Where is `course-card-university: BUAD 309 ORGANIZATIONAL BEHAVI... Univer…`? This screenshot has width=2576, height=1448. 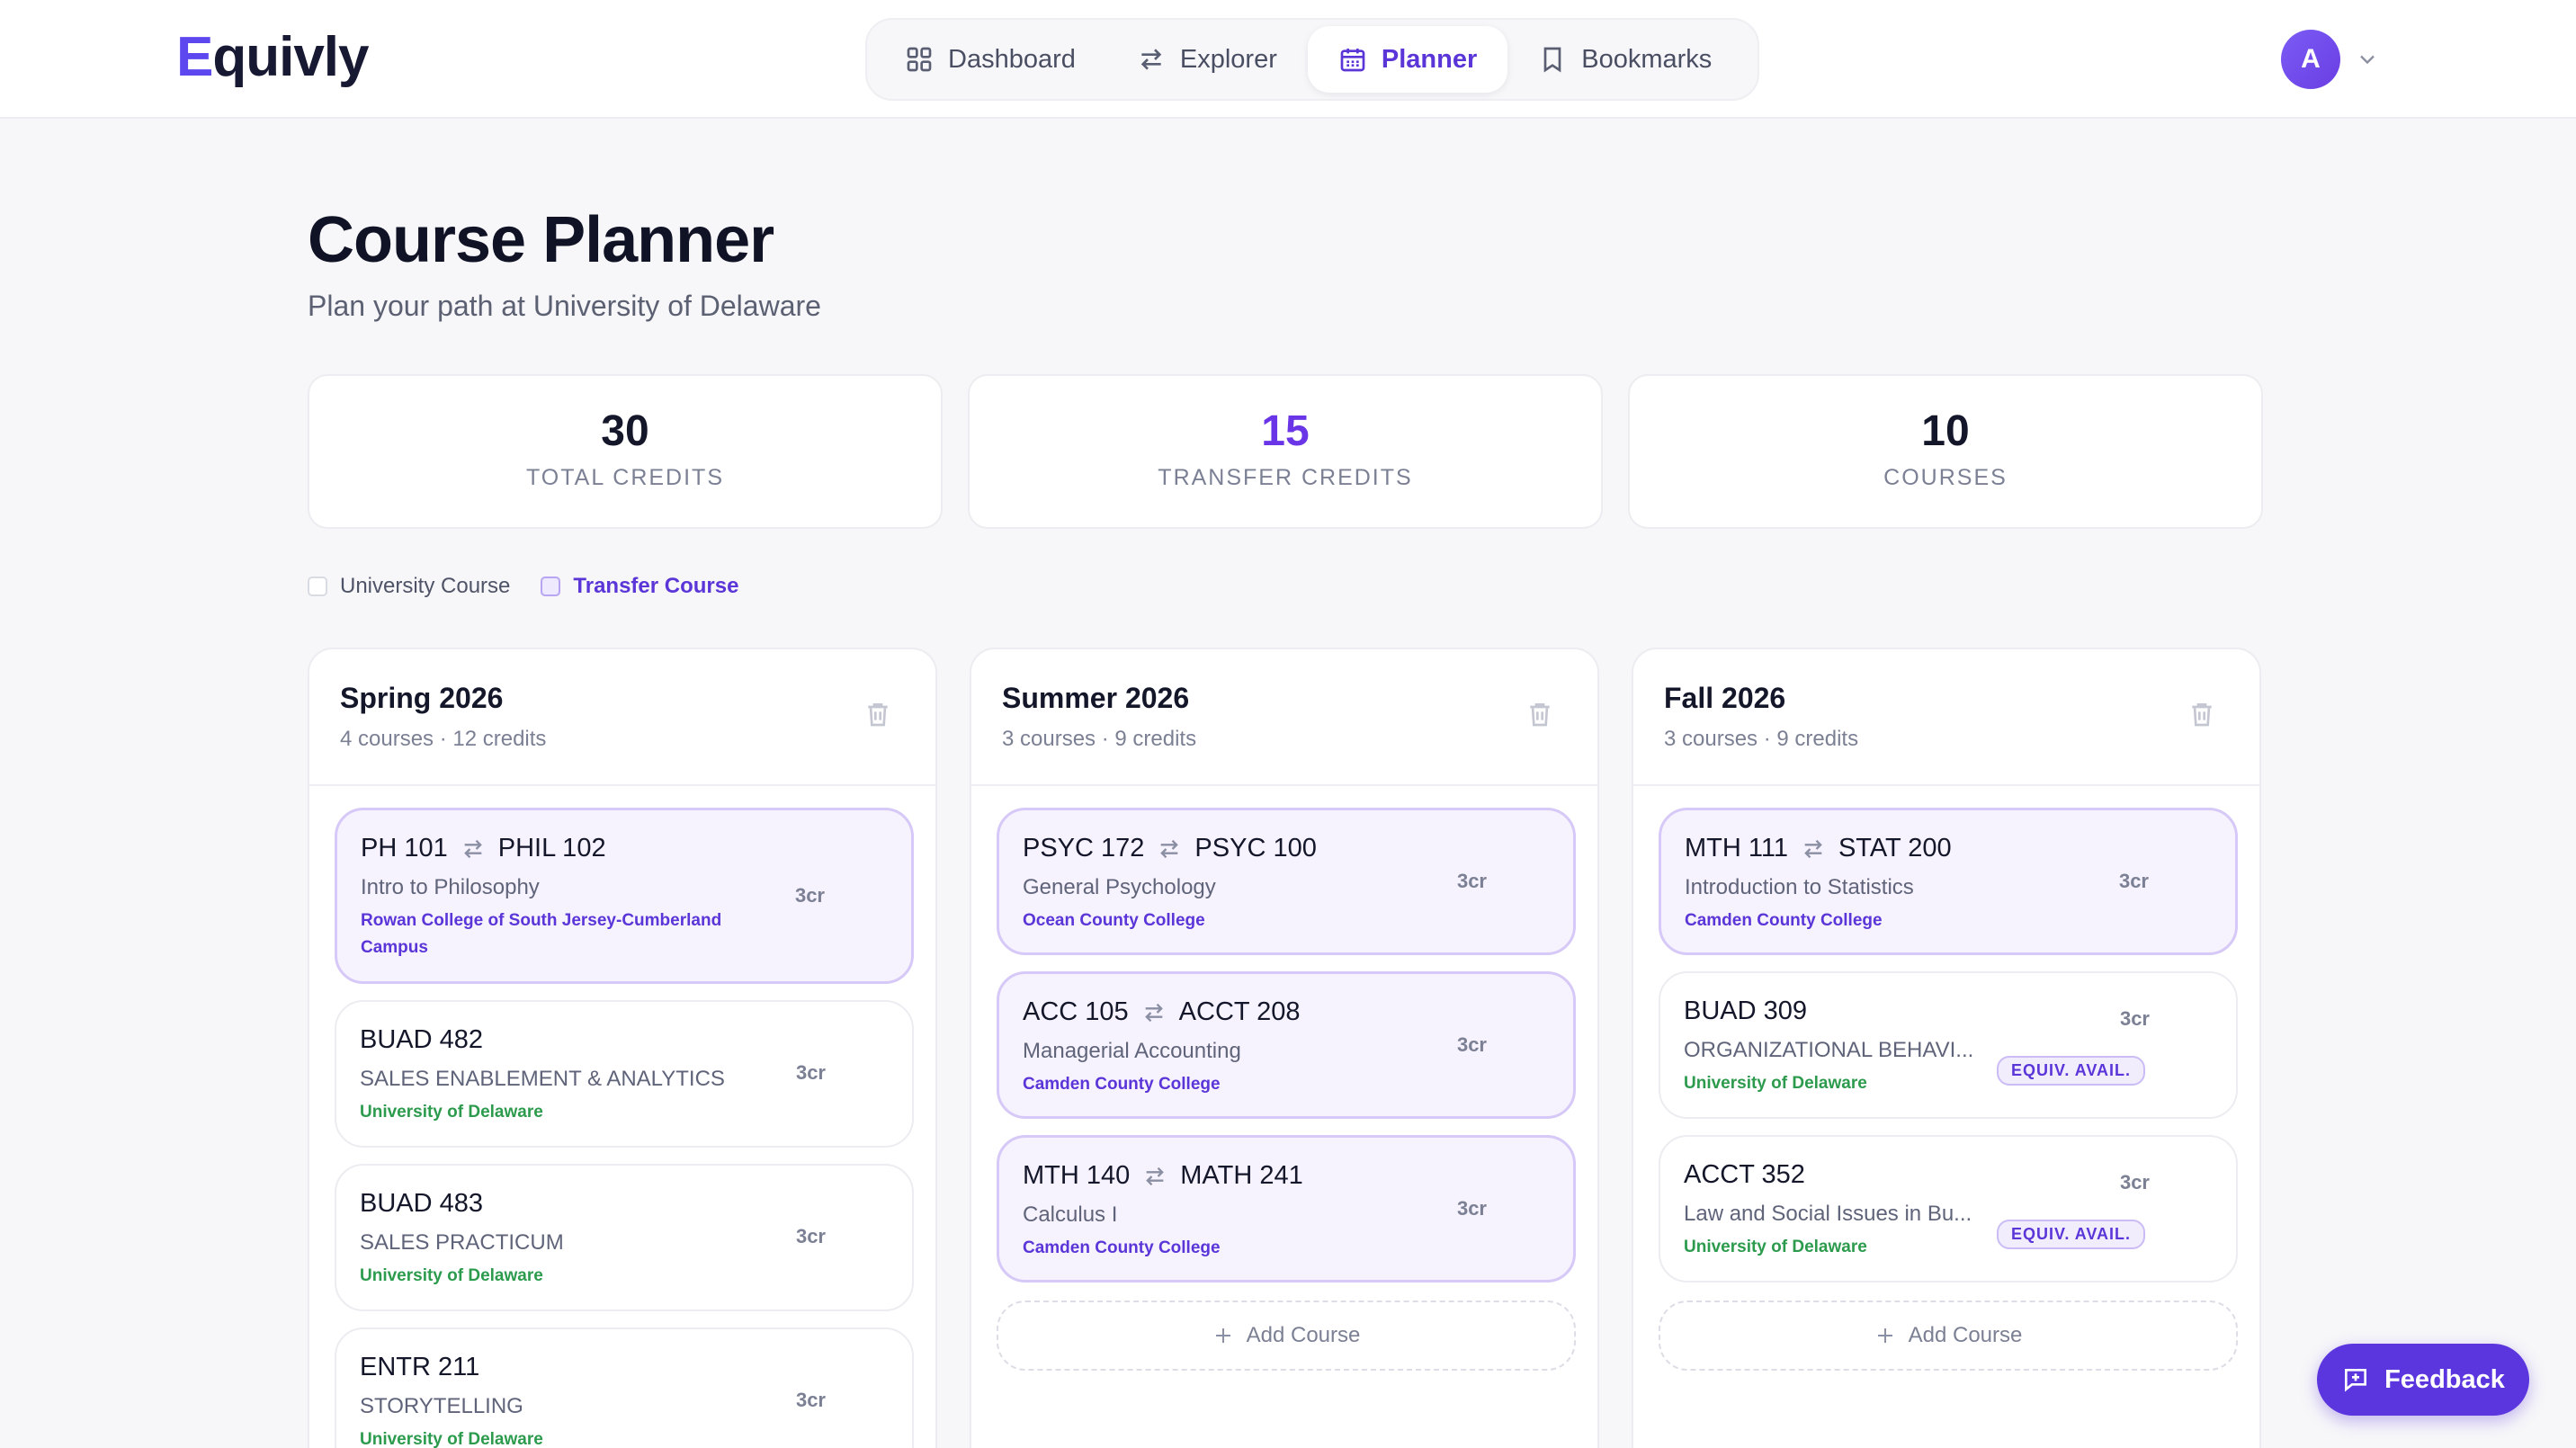 course-card-university: BUAD 309 ORGANIZATIONAL BEHAVI... Univer… is located at coordinates (1948, 1045).